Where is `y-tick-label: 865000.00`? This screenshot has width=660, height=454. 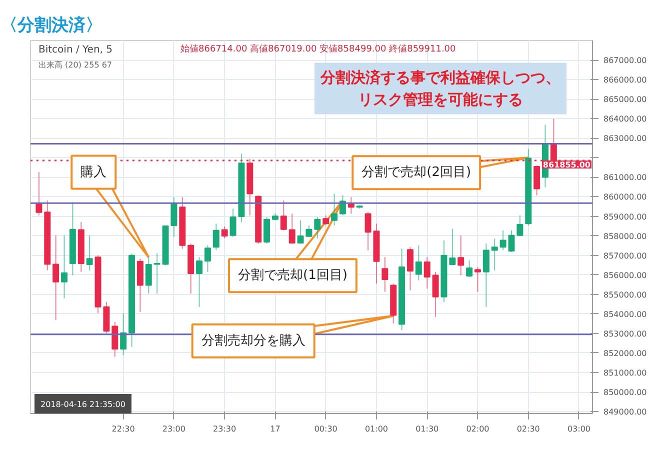
y-tick-label: 865000.00 is located at coordinates (625, 99).